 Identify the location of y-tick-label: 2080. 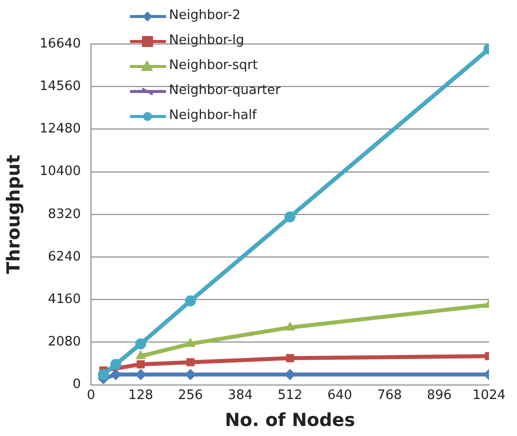
(64, 342).